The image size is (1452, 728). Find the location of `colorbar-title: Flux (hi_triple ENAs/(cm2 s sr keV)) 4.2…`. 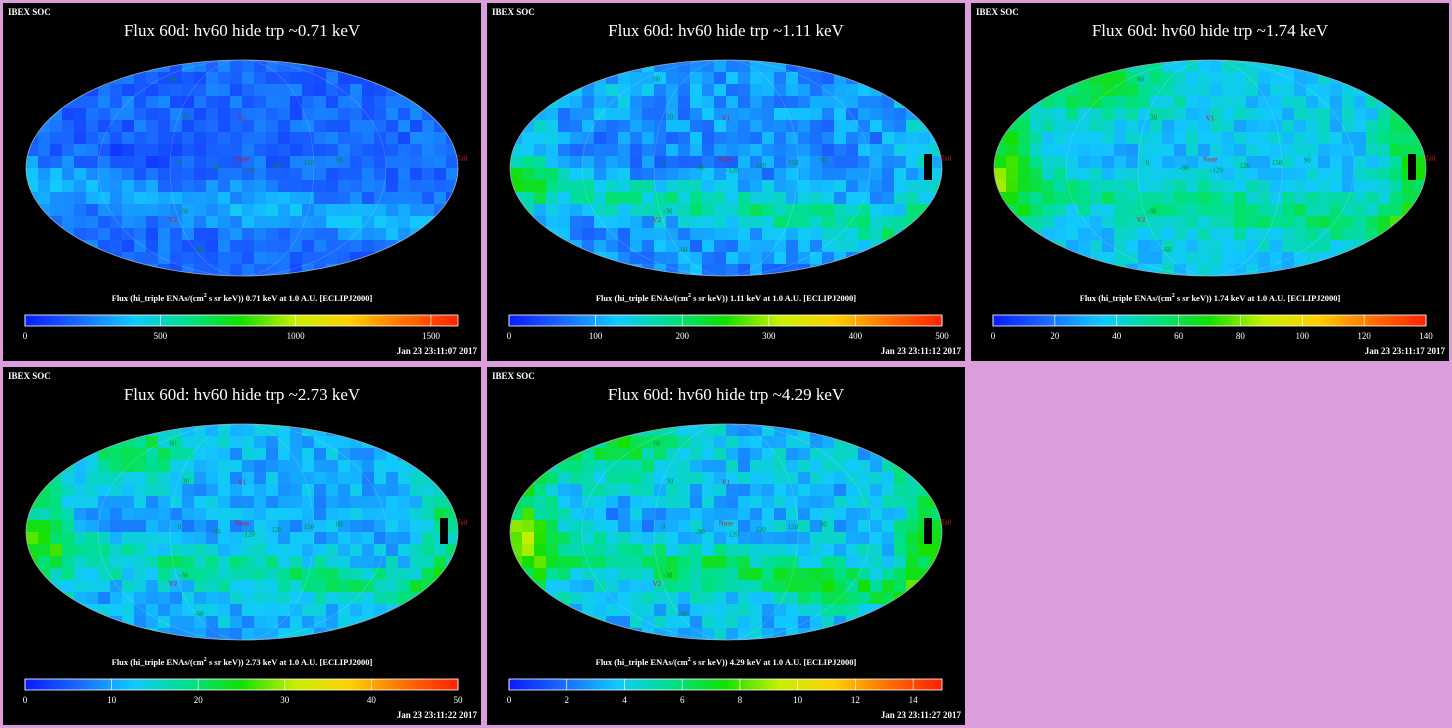

colorbar-title: Flux (hi_triple ENAs/(cm2 s sr keV)) 4.2… is located at coordinates (726, 662).